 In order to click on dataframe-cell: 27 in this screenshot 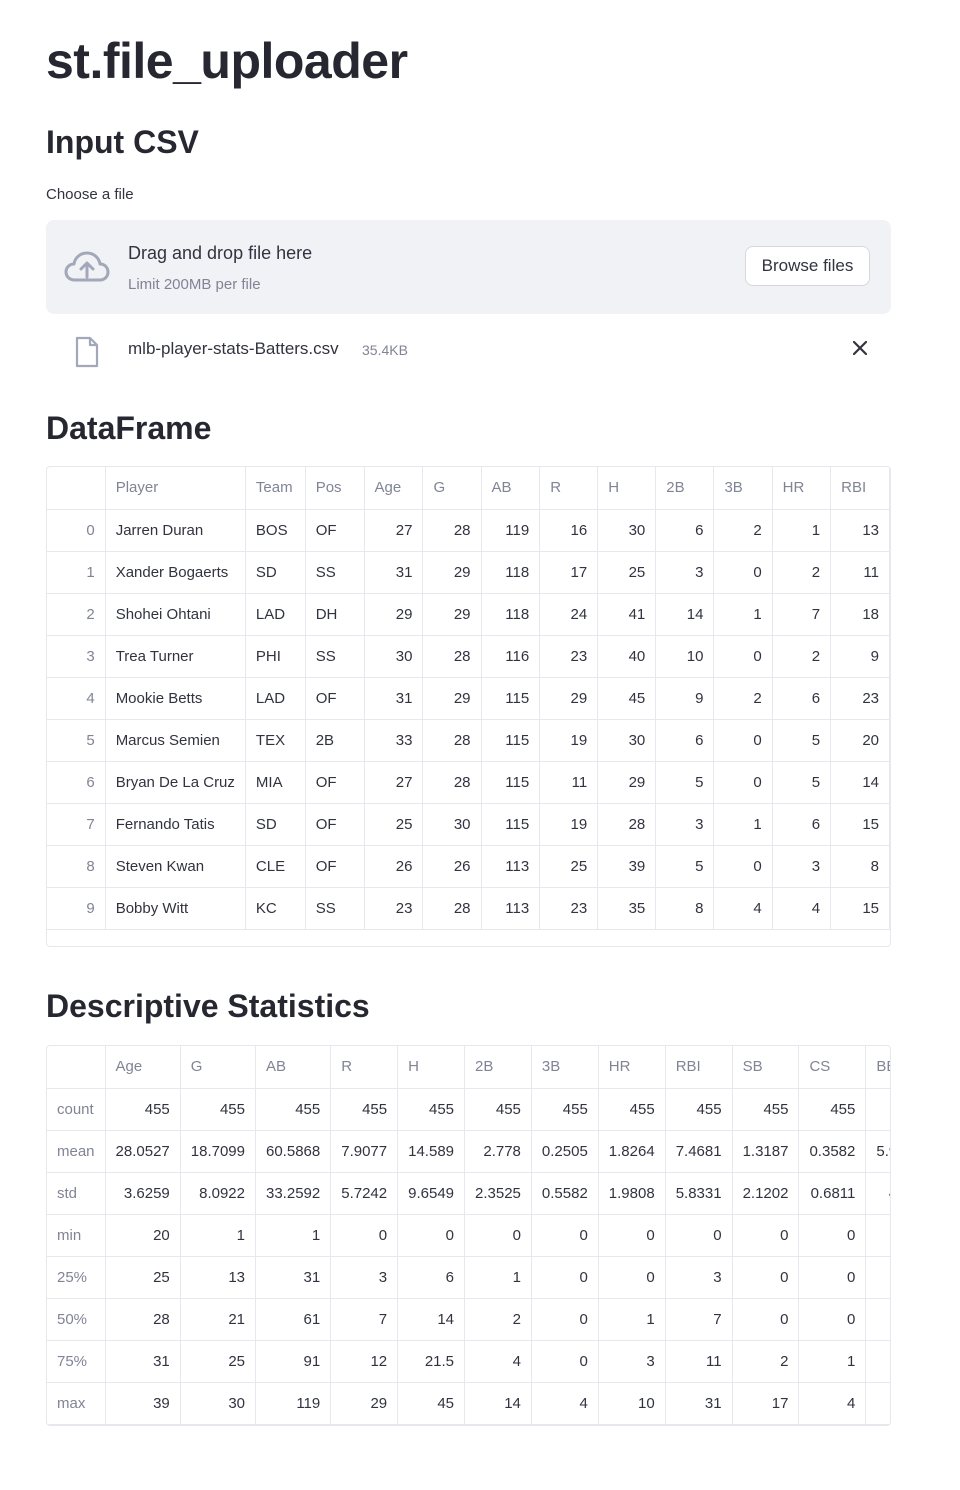, I will do `click(394, 782)`.